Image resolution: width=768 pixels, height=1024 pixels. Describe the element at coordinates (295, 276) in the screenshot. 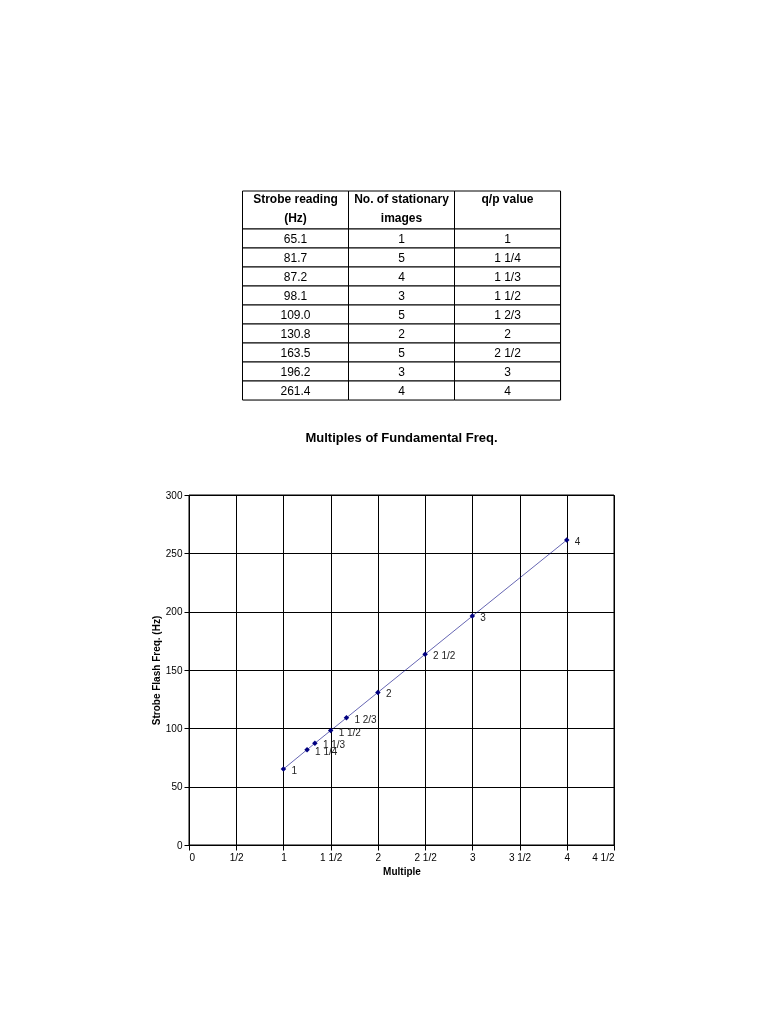

I see `text: 87.2` at that location.